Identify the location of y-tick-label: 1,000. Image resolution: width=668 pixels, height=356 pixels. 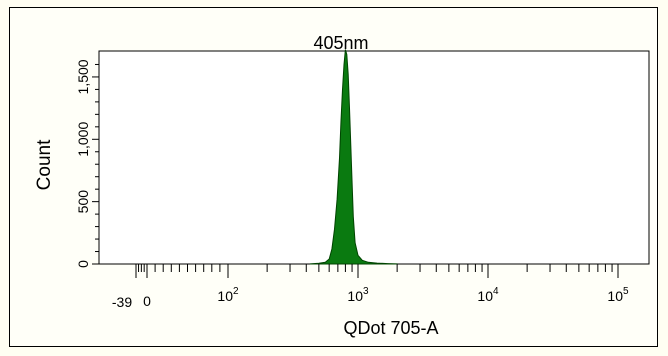
(83, 139).